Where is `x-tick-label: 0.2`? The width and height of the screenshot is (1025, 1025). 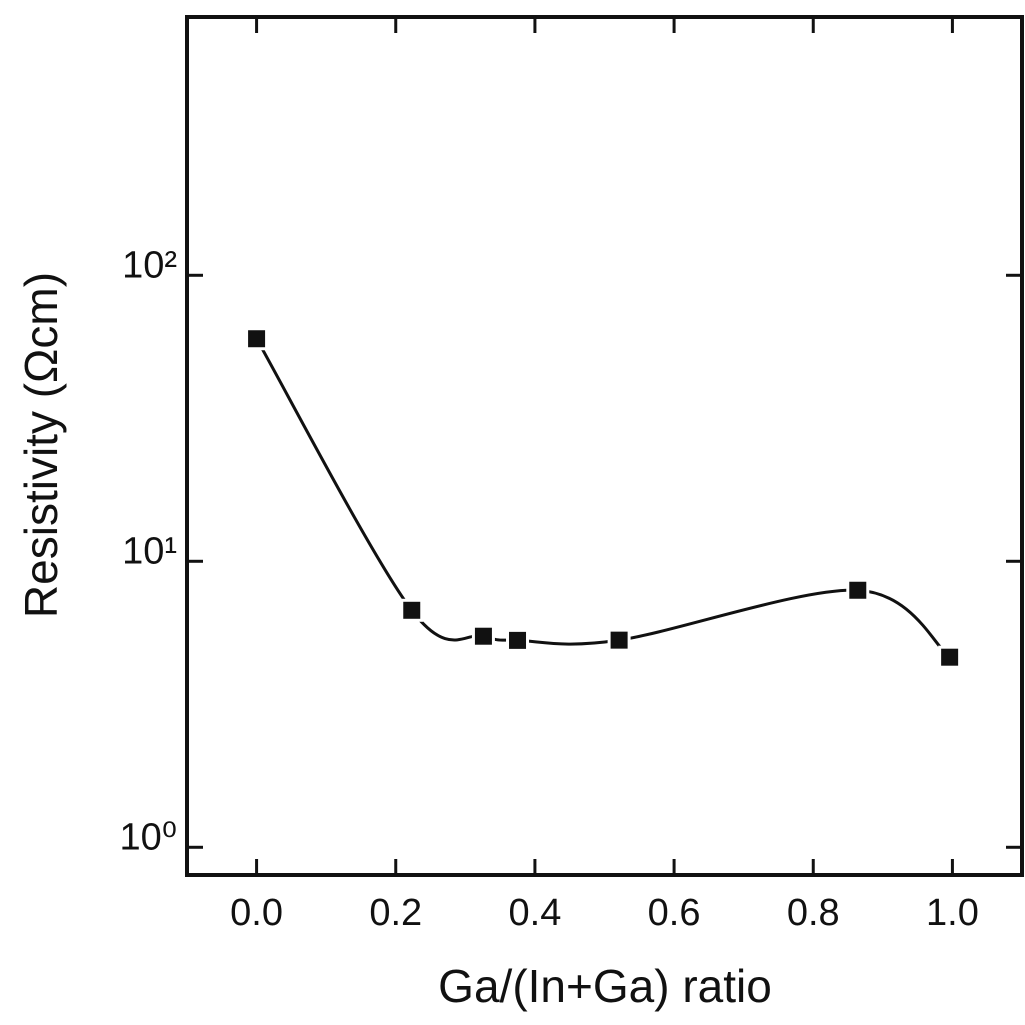
x-tick-label: 0.2 is located at coordinates (395, 913).